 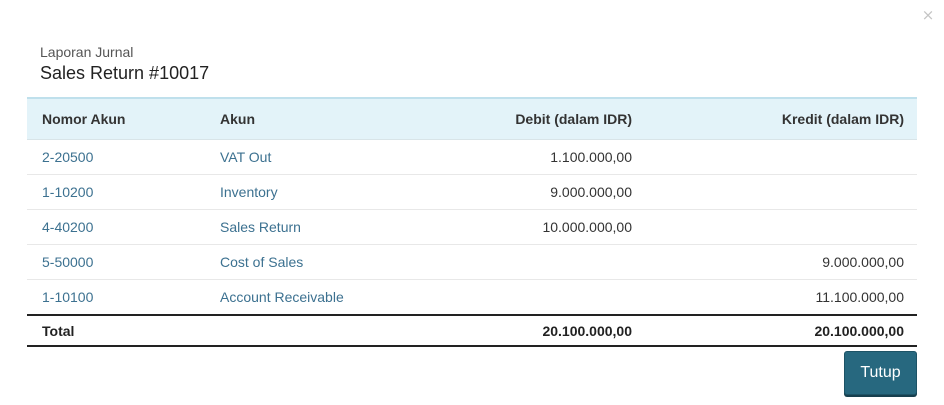 What do you see at coordinates (880, 373) in the screenshot?
I see `close-button: Tutup` at bounding box center [880, 373].